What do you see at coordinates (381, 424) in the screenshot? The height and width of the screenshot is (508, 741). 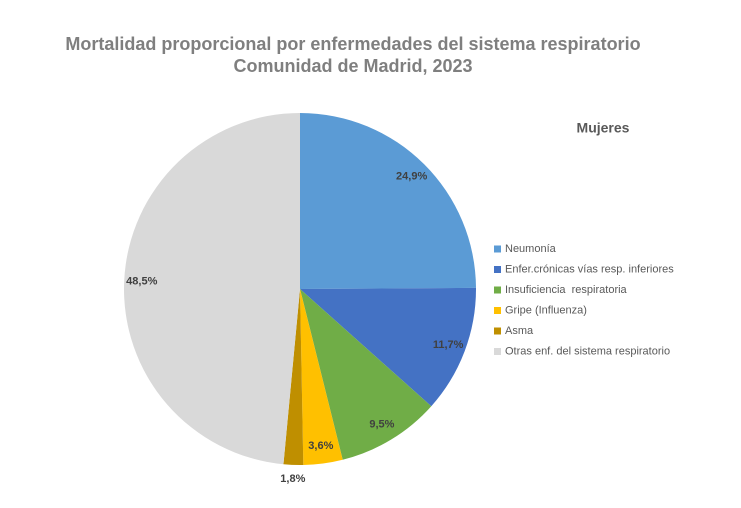 I see `data-label: 9,5%` at bounding box center [381, 424].